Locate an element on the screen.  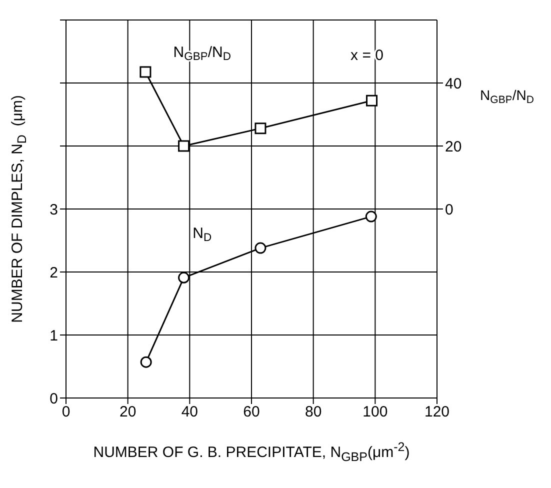
y2-axis-title: N$_{GBP}$/N$_{D}$ is located at coordinates (507, 96).